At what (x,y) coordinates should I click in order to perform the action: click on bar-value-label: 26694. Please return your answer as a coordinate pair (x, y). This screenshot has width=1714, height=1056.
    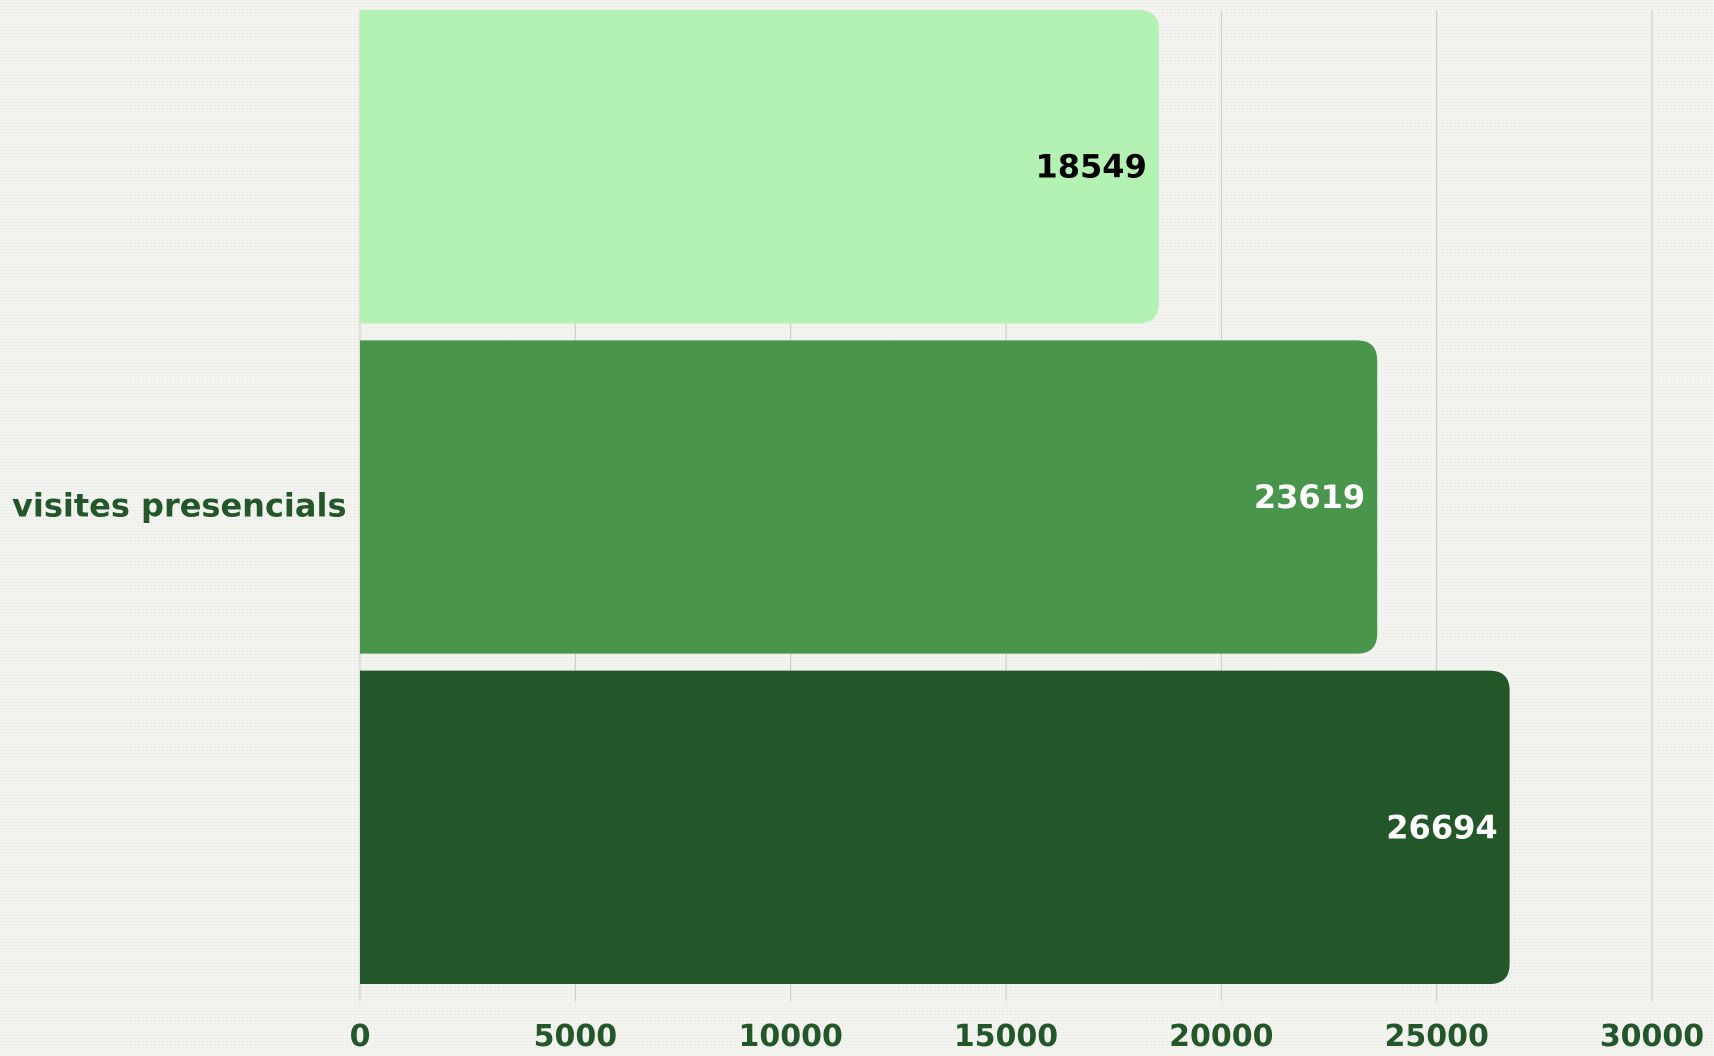
    Looking at the image, I should click on (1441, 827).